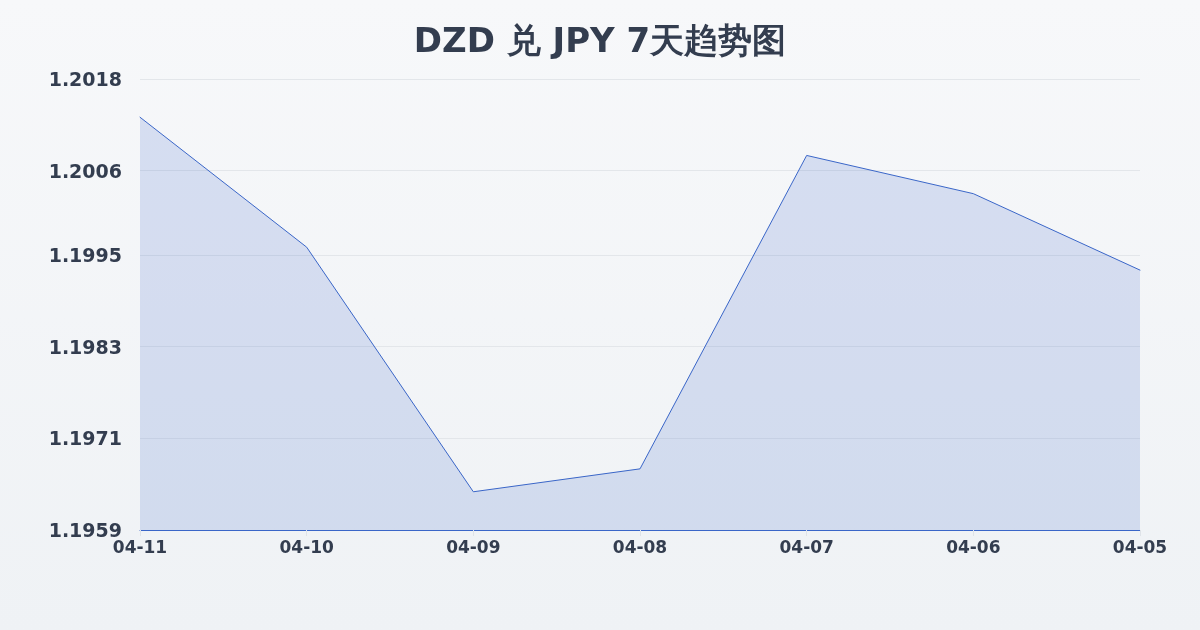 The width and height of the screenshot is (1200, 630). I want to click on x-tick-label: 04-10, so click(307, 546).